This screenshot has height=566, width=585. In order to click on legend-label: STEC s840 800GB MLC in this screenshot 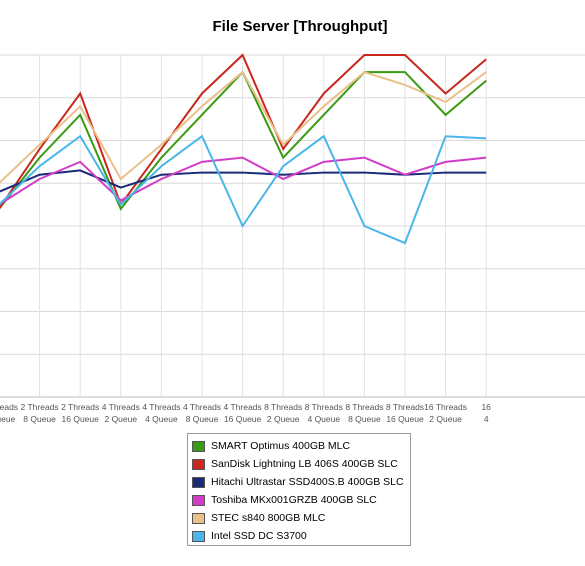, I will do `click(268, 518)`.